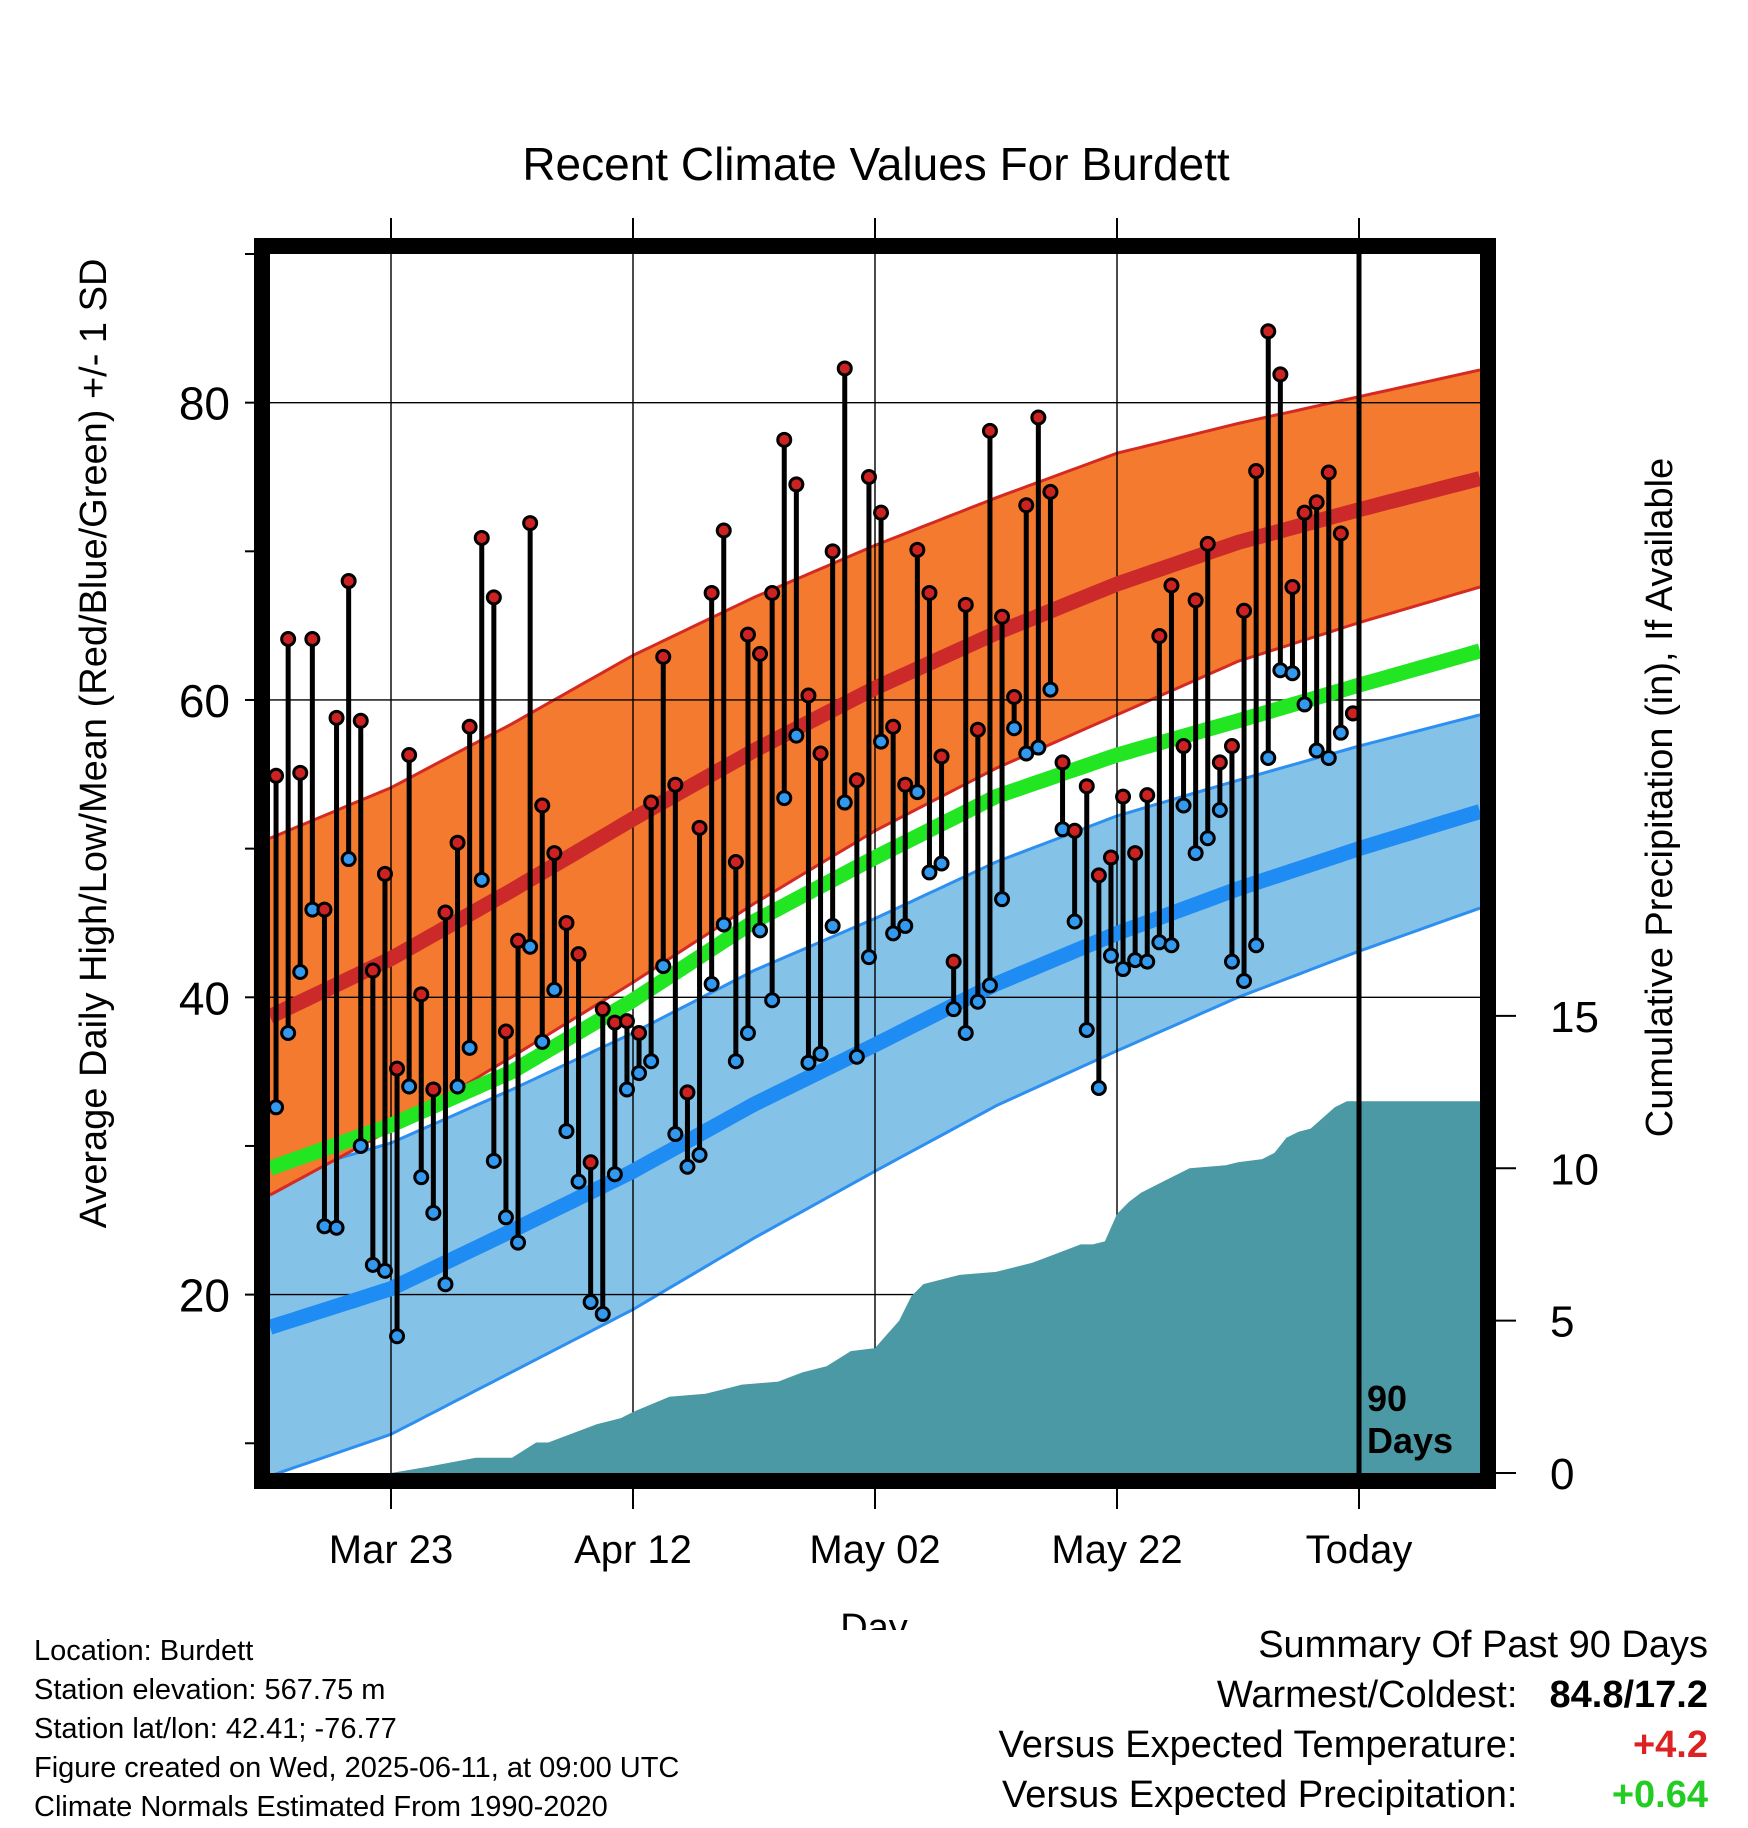 Image resolution: width=1748 pixels, height=1828 pixels. I want to click on location-text: Location: Burdett, so click(144, 1651).